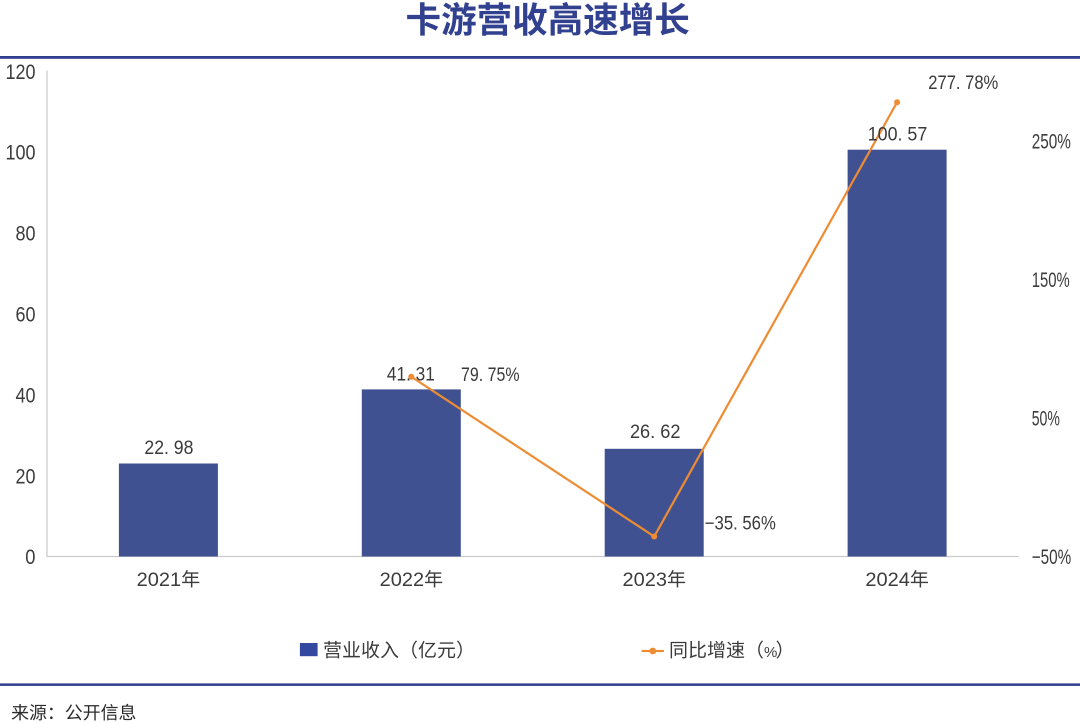 The height and width of the screenshot is (723, 1080). I want to click on svg-text: 2021, so click(159, 580).